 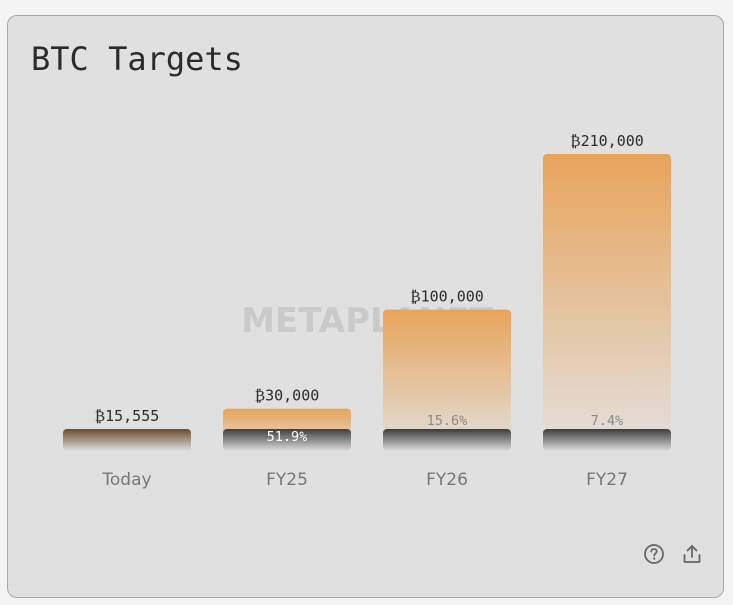 What do you see at coordinates (137, 59) in the screenshot?
I see `chart-title: BTC Targets` at bounding box center [137, 59].